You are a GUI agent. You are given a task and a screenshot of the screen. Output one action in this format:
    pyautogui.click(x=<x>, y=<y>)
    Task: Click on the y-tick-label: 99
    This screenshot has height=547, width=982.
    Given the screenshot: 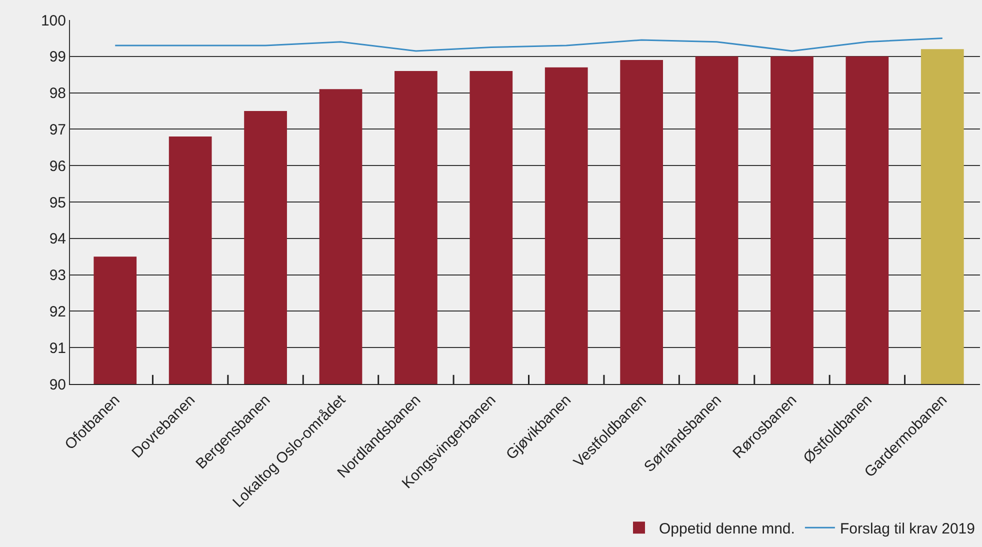 What is the action you would take?
    pyautogui.click(x=57, y=57)
    